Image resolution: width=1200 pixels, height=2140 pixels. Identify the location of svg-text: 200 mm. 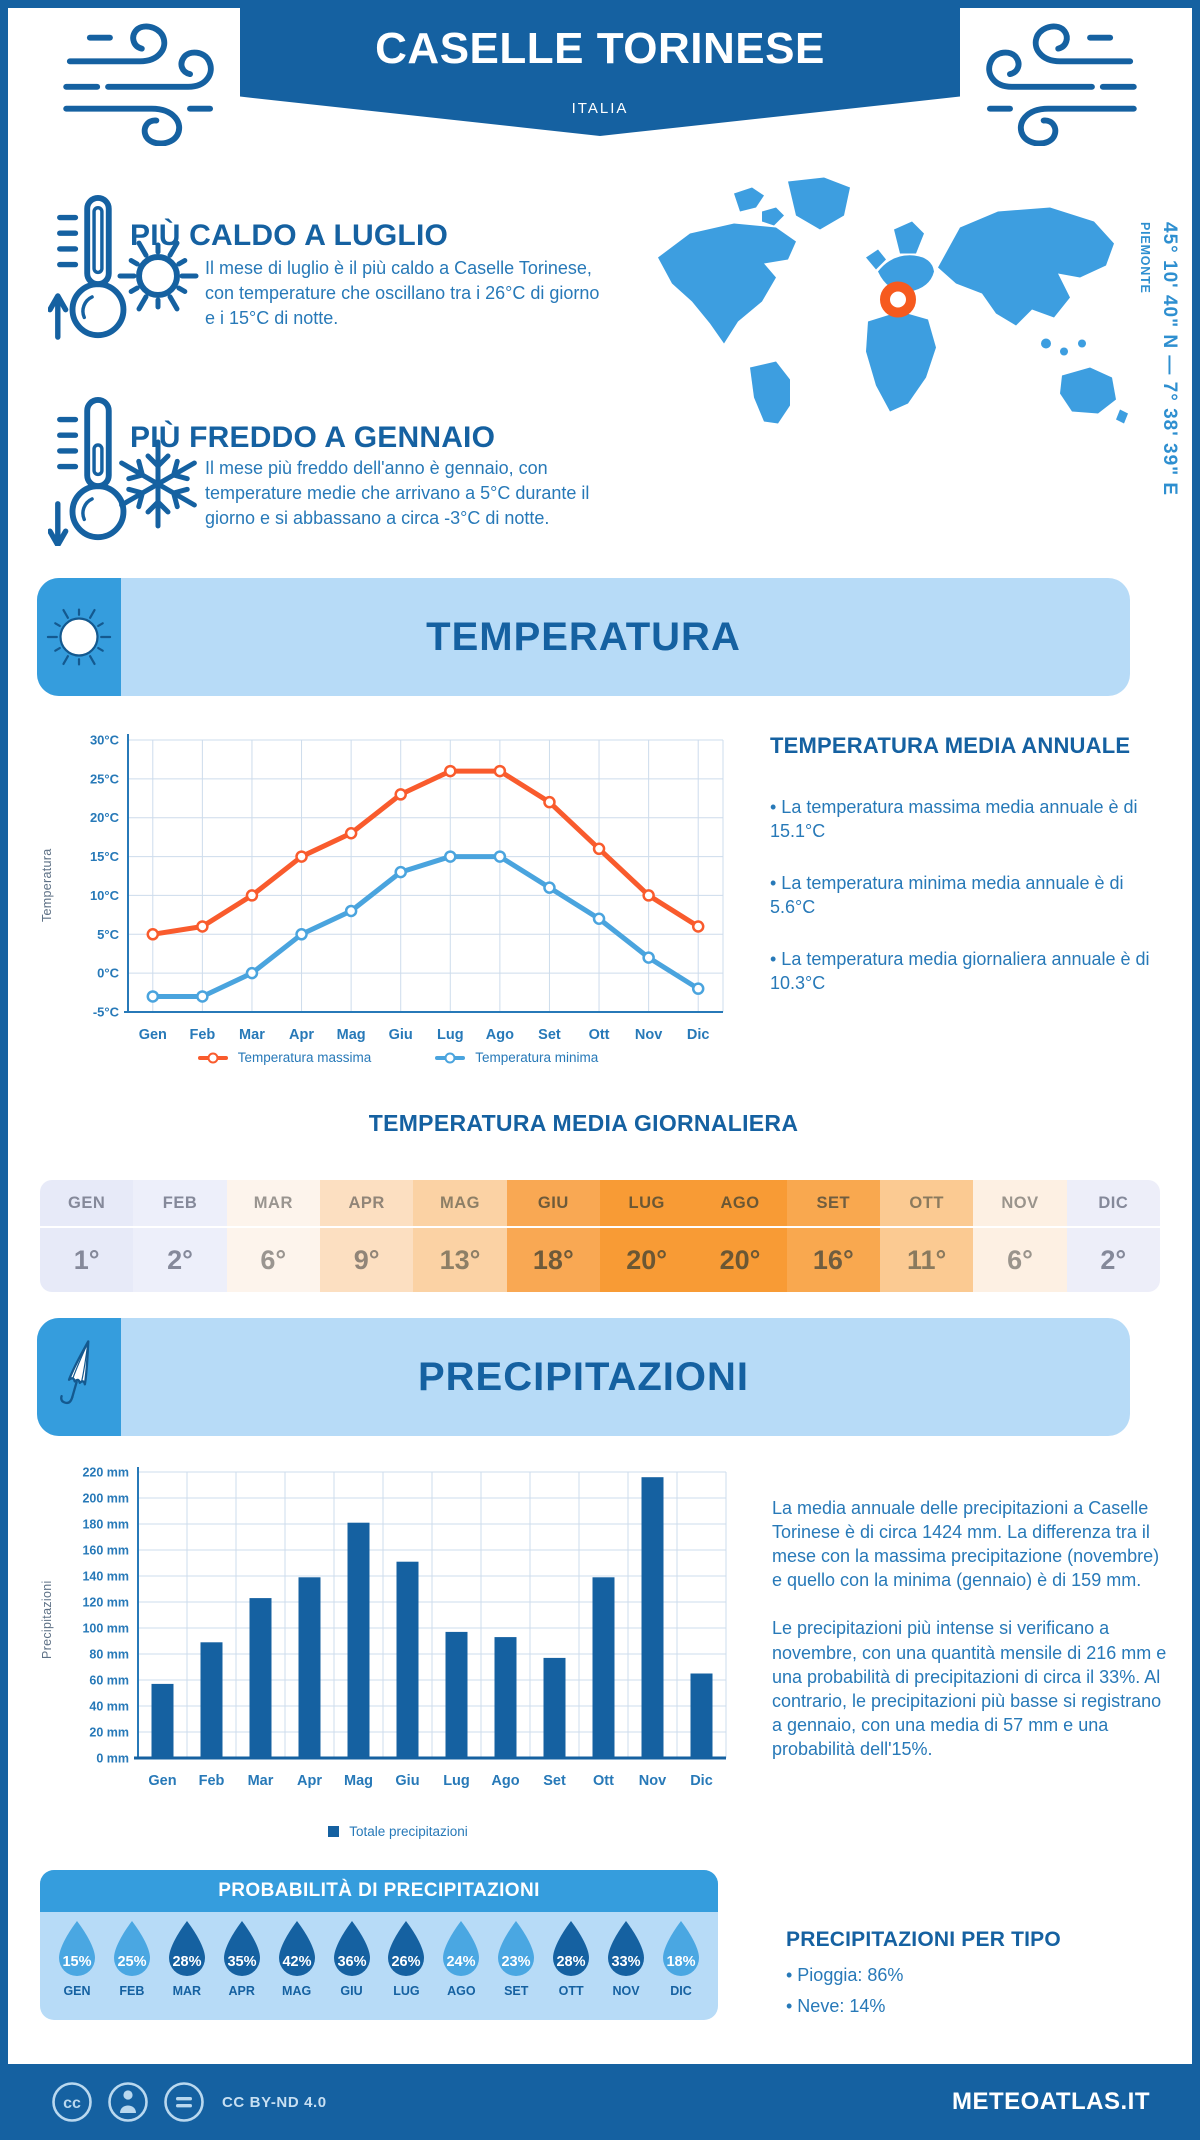
(105, 1499).